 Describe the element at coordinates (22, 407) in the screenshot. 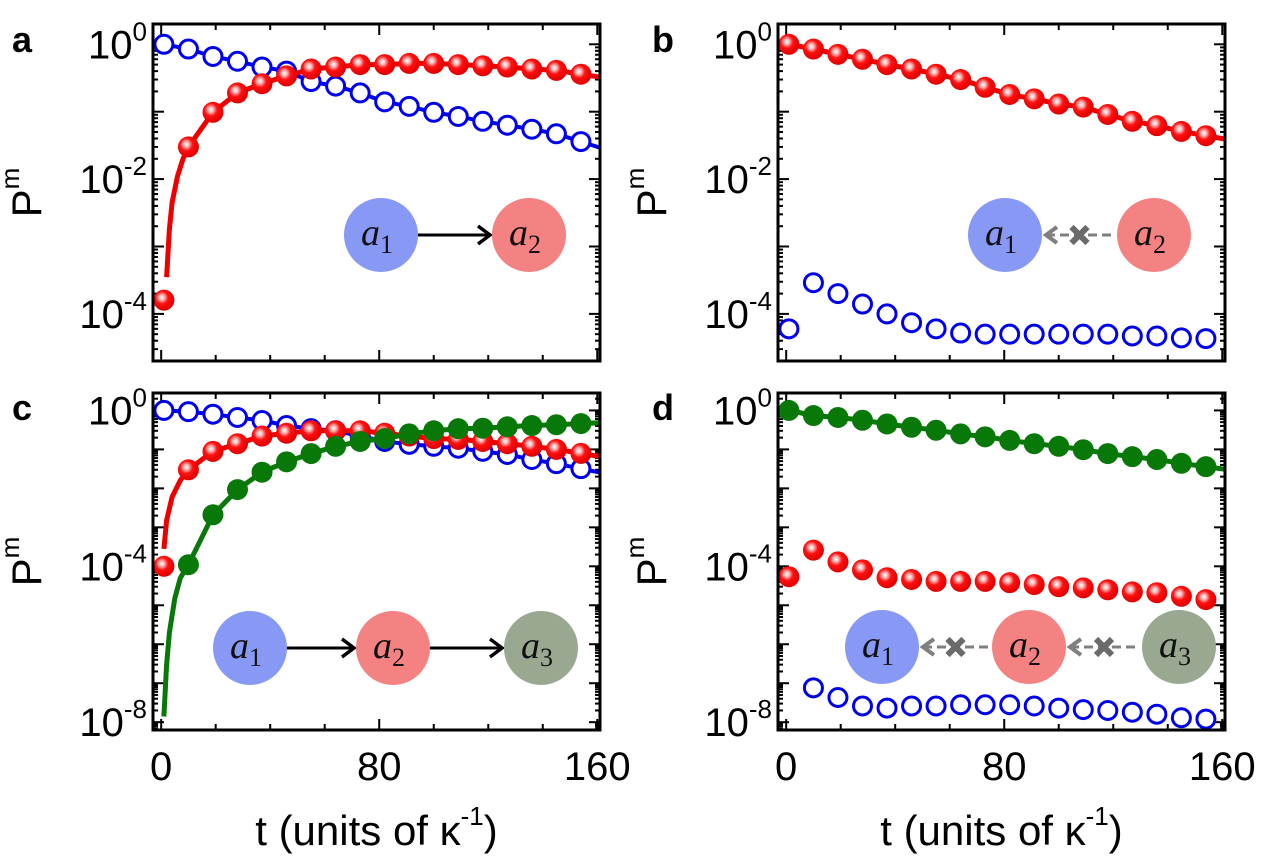

I see `panel-label: c` at that location.